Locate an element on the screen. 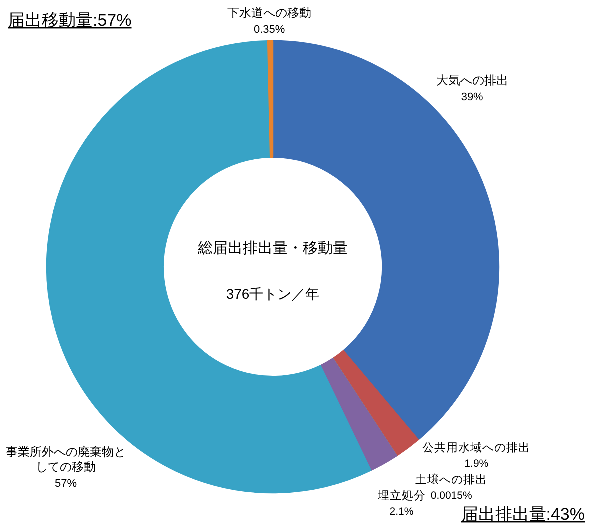  text: 376千トン／年 is located at coordinates (273, 294).